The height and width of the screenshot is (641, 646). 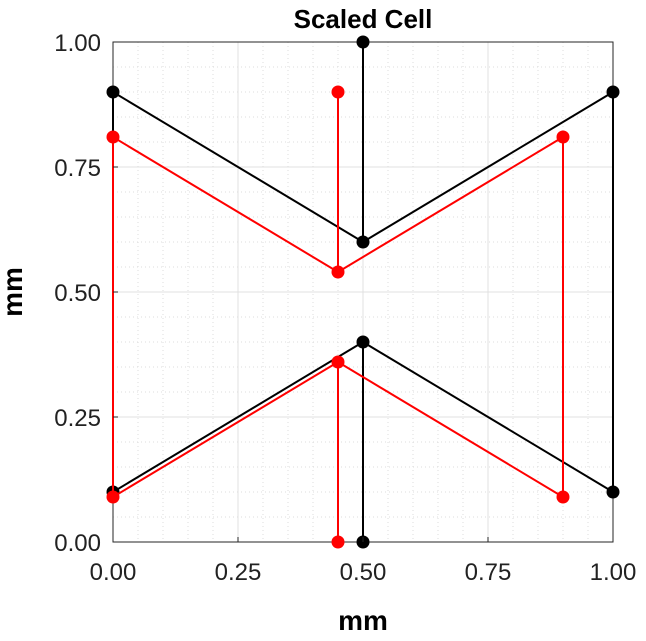 What do you see at coordinates (238, 572) in the screenshot?
I see `x-tick-label: 0.25` at bounding box center [238, 572].